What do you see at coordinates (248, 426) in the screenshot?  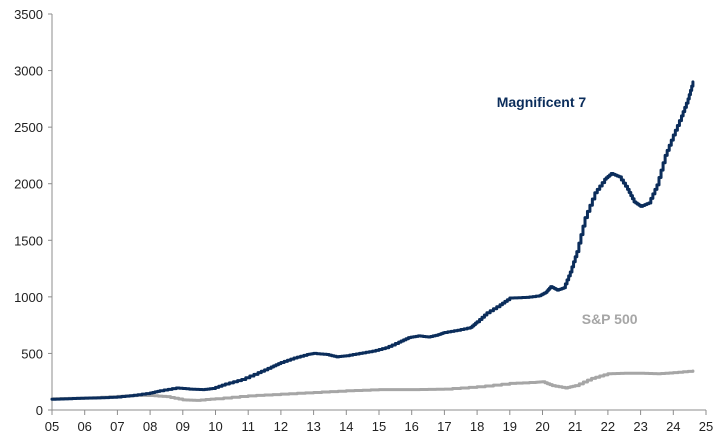 I see `x-tick-label: 11` at bounding box center [248, 426].